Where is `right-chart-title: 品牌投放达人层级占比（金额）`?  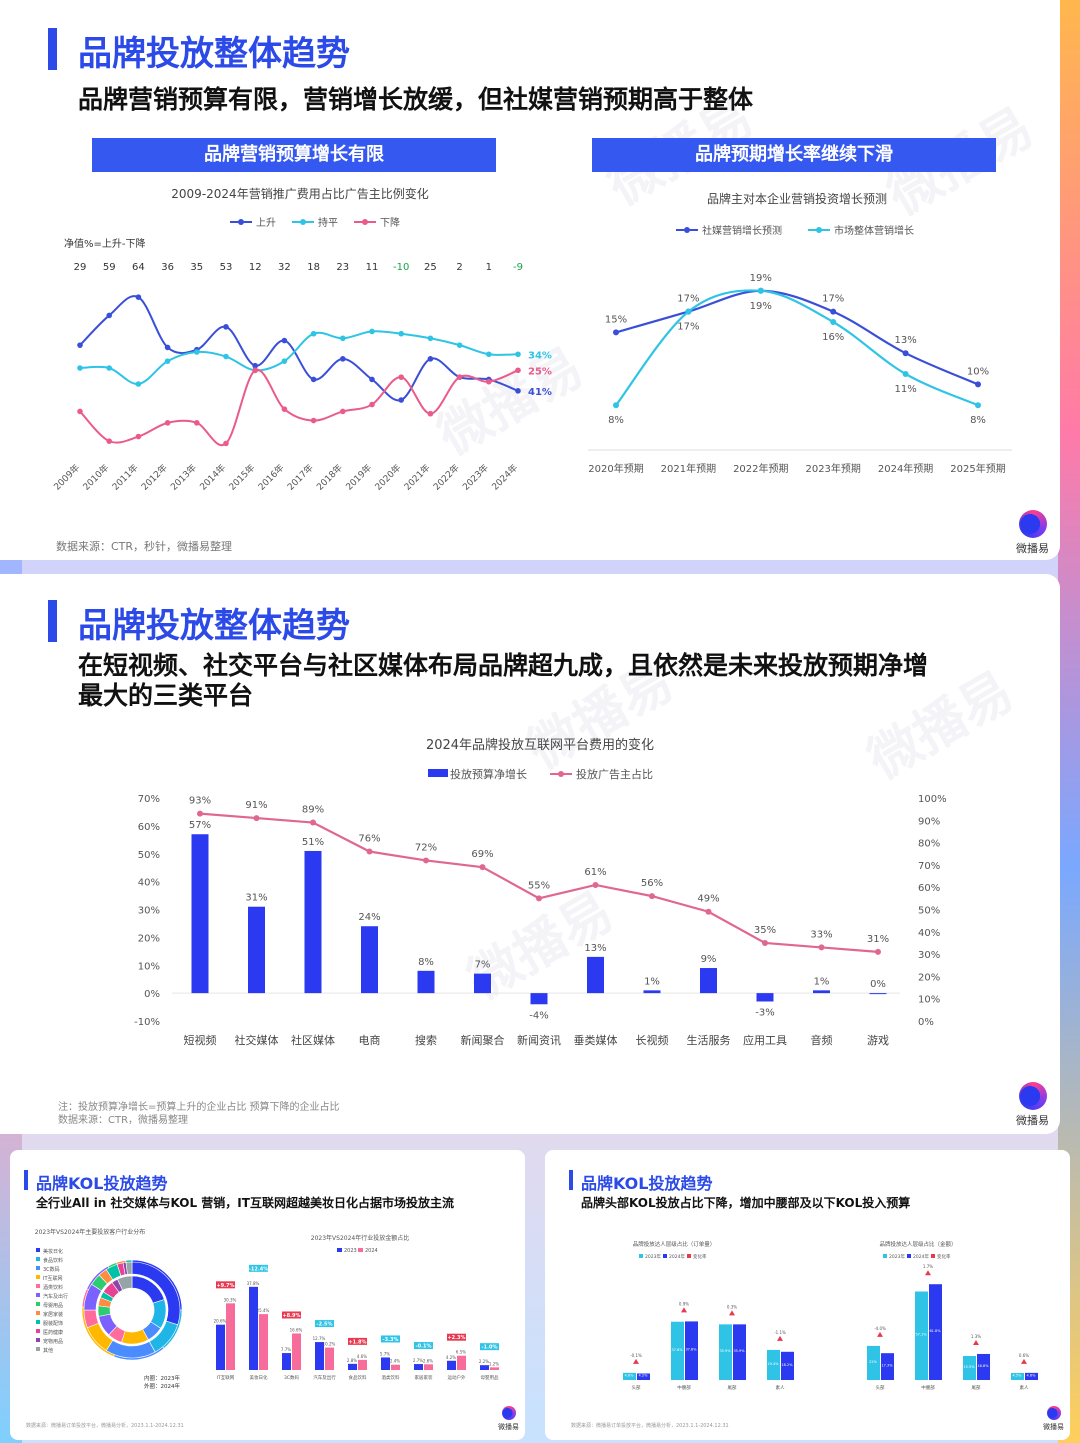
right-chart-title: 品牌投放达人层级占比（金额） is located at coordinates (917, 1244).